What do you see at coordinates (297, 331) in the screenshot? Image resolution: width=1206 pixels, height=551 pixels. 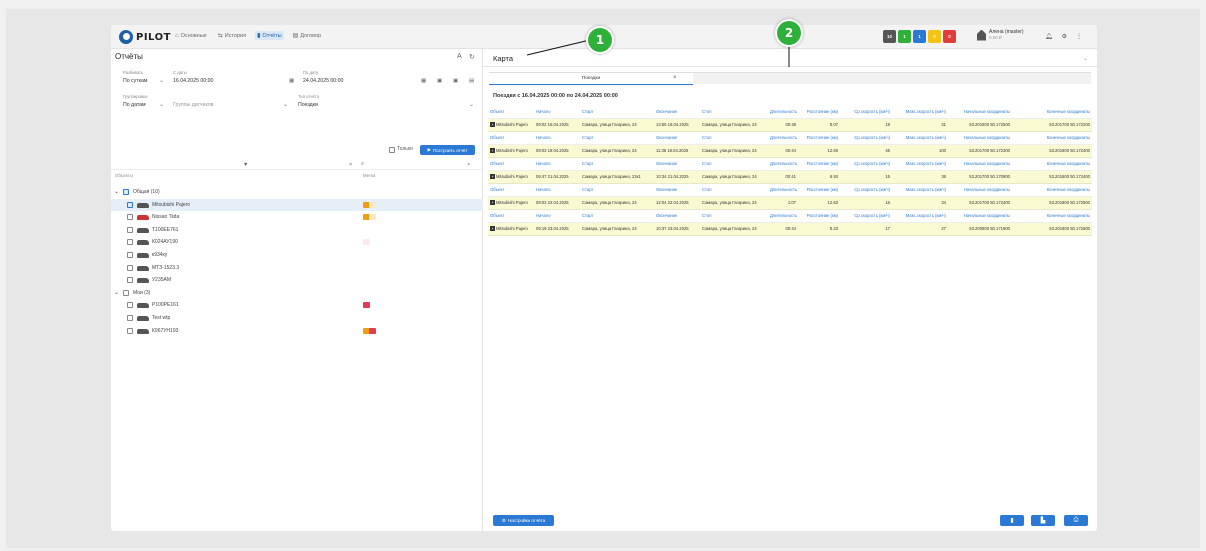 I see `tree-item: К967УН193` at bounding box center [297, 331].